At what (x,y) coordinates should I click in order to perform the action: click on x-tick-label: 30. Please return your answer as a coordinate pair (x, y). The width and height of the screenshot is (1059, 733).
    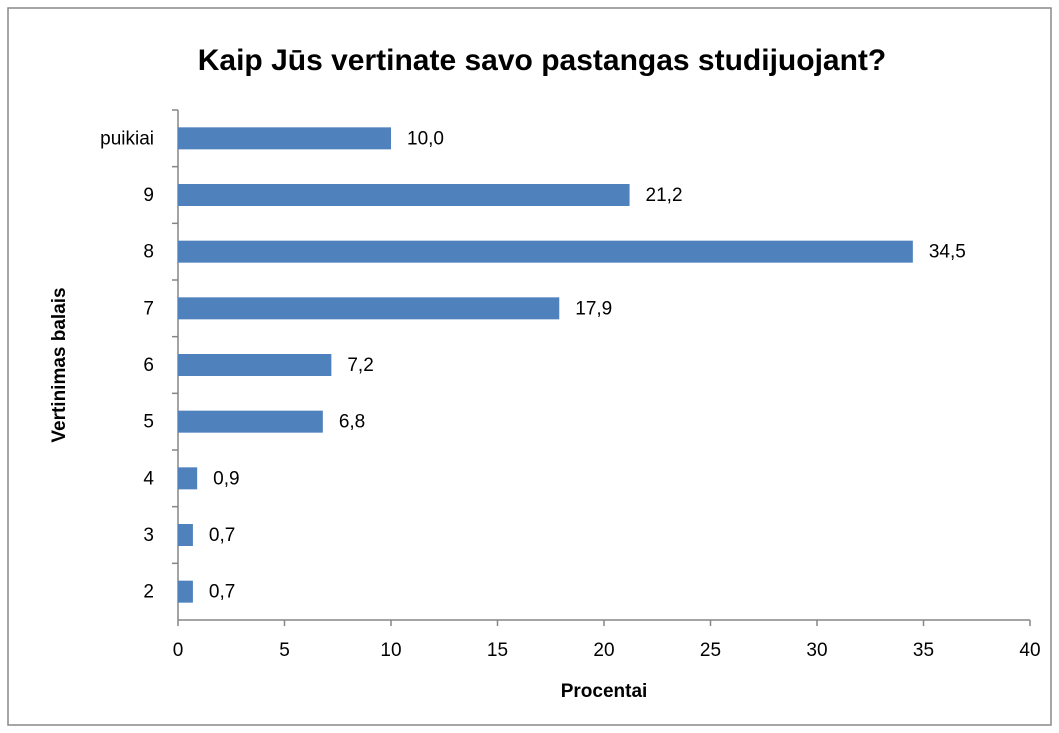
    Looking at the image, I should click on (816, 650).